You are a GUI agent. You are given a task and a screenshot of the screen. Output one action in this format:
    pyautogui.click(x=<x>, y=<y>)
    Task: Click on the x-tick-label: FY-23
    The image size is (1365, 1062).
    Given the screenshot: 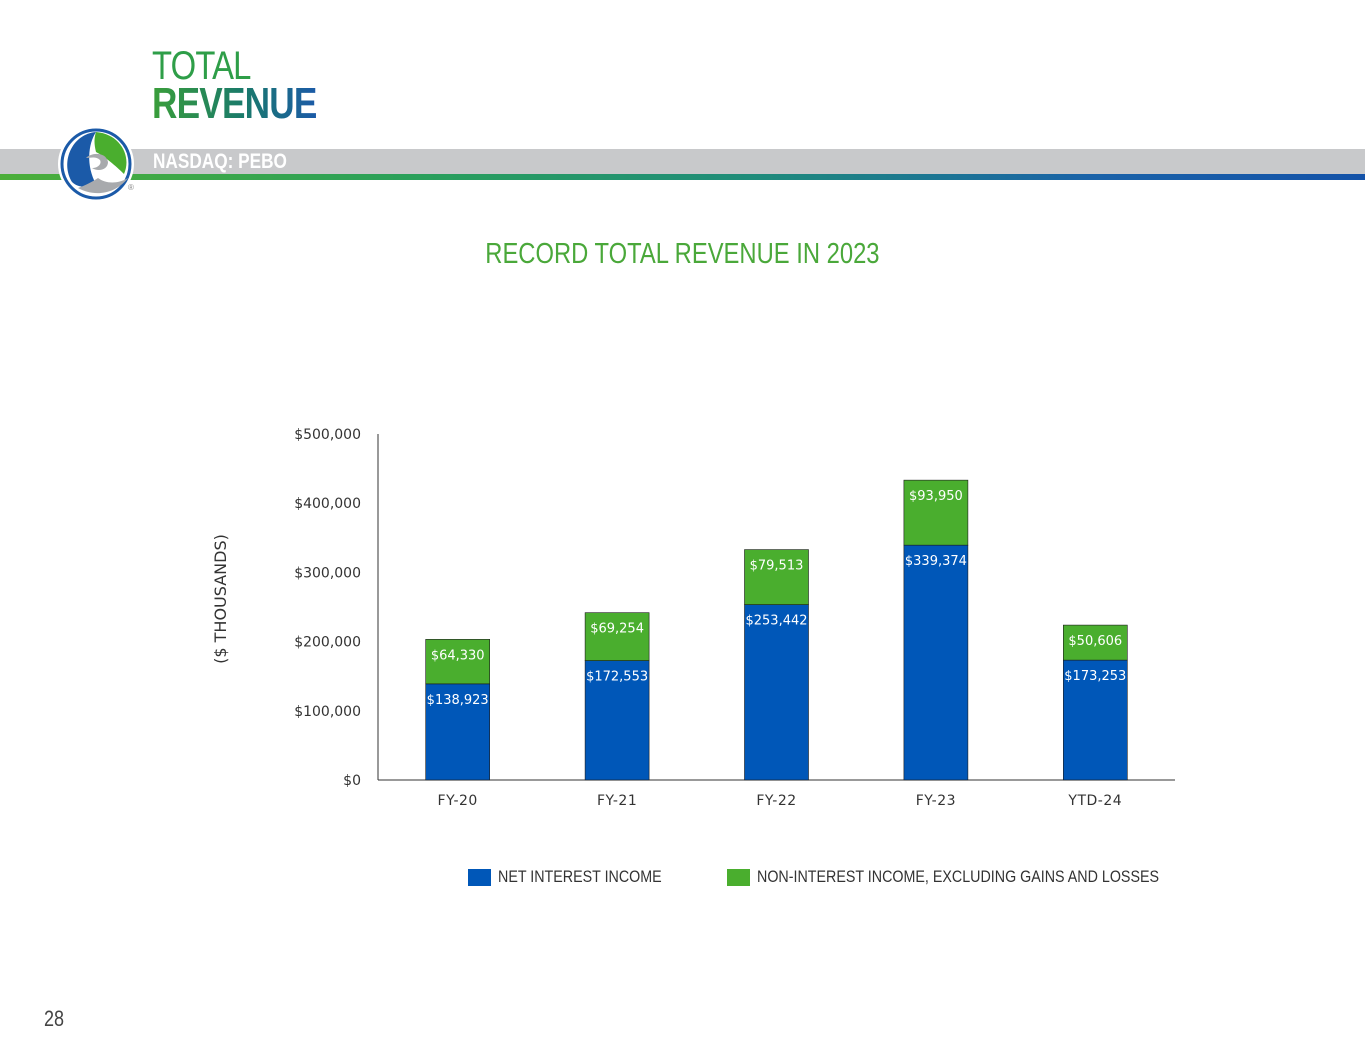 What is the action you would take?
    pyautogui.click(x=936, y=801)
    